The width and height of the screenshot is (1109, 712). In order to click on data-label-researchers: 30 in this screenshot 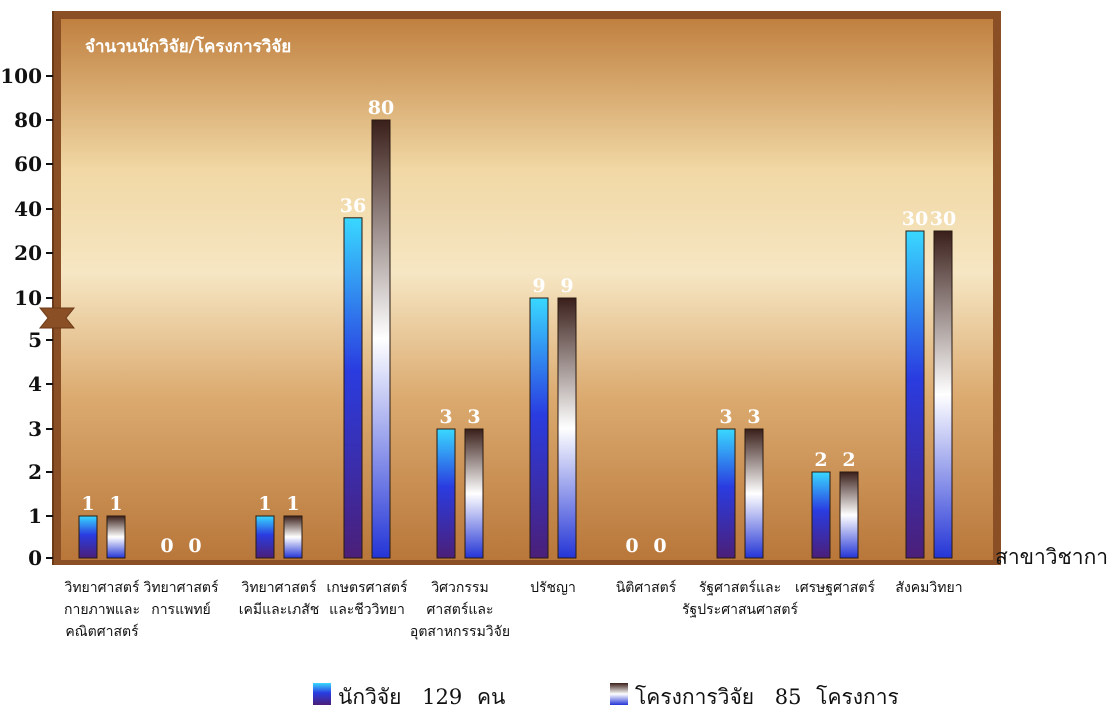, I will do `click(915, 219)`.